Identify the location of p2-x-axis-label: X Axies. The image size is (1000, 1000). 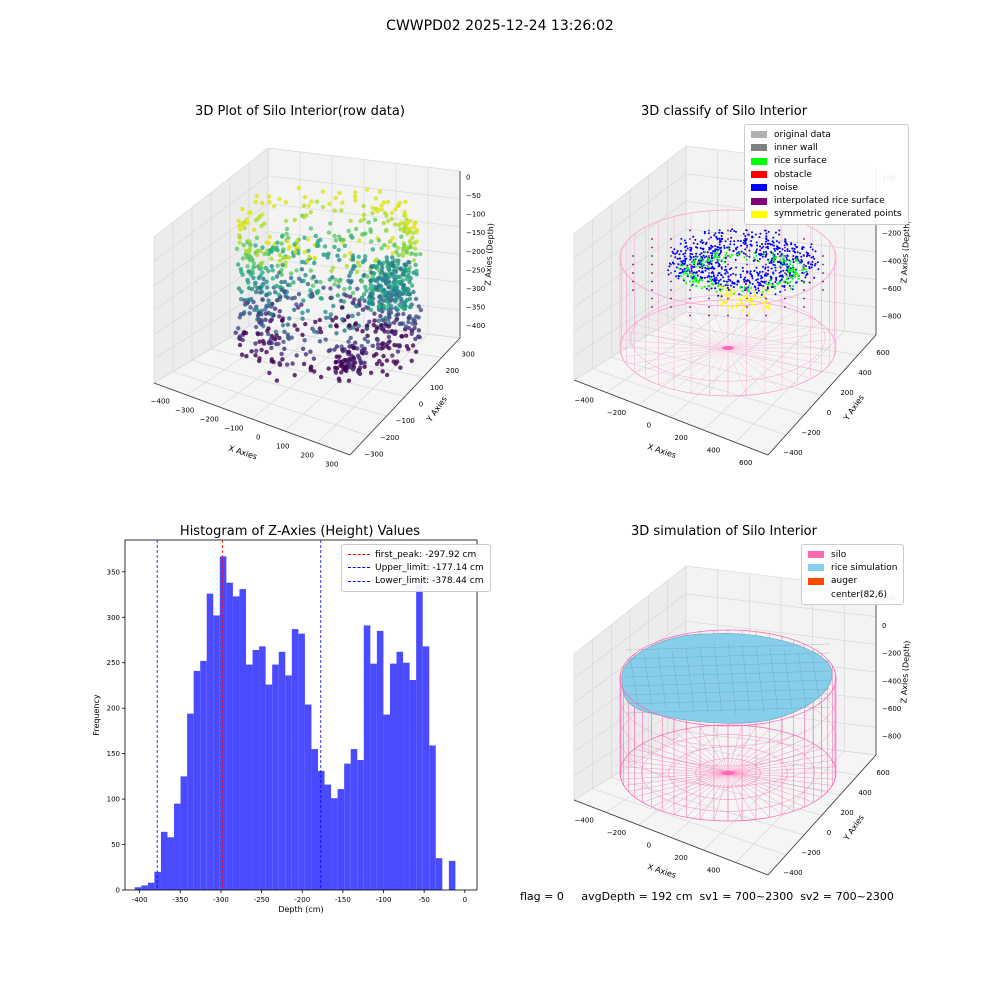
(661, 451).